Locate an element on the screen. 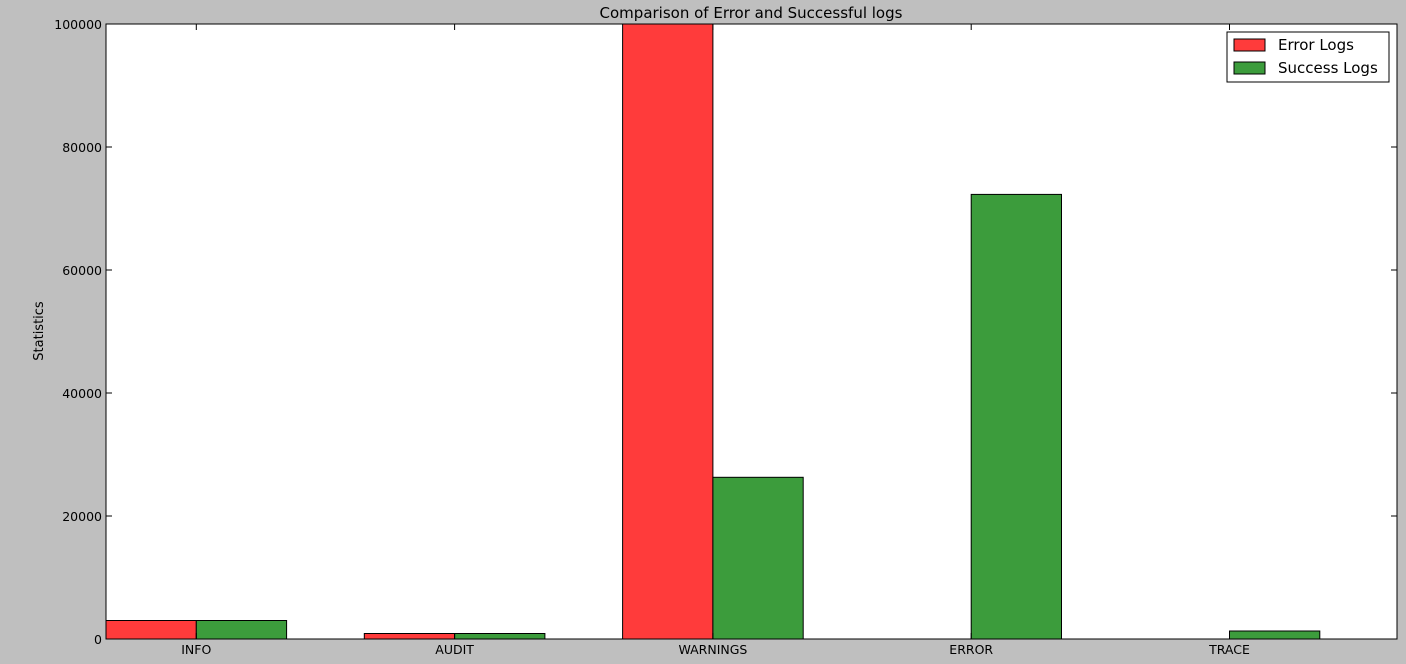 This screenshot has height=664, width=1406. bar-success-logs-error is located at coordinates (1016, 416).